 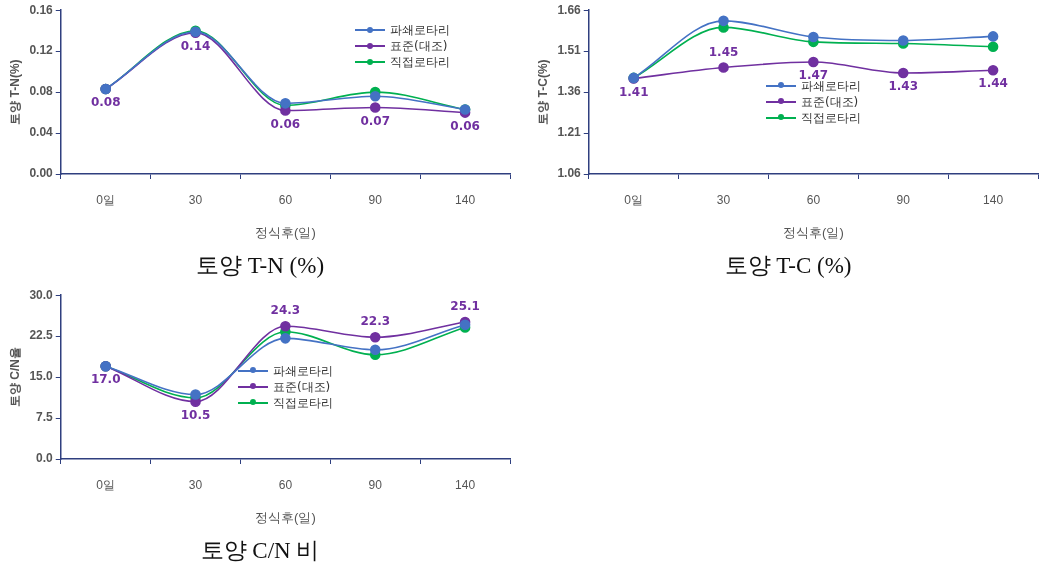 I want to click on y-tick-label: 22.5, so click(x=41, y=335).